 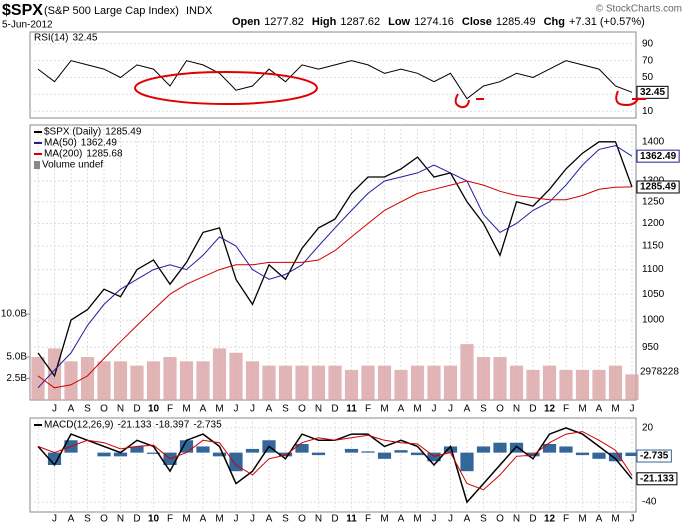 What do you see at coordinates (172, 425) in the screenshot?
I see `legend-text: -18.397` at bounding box center [172, 425].